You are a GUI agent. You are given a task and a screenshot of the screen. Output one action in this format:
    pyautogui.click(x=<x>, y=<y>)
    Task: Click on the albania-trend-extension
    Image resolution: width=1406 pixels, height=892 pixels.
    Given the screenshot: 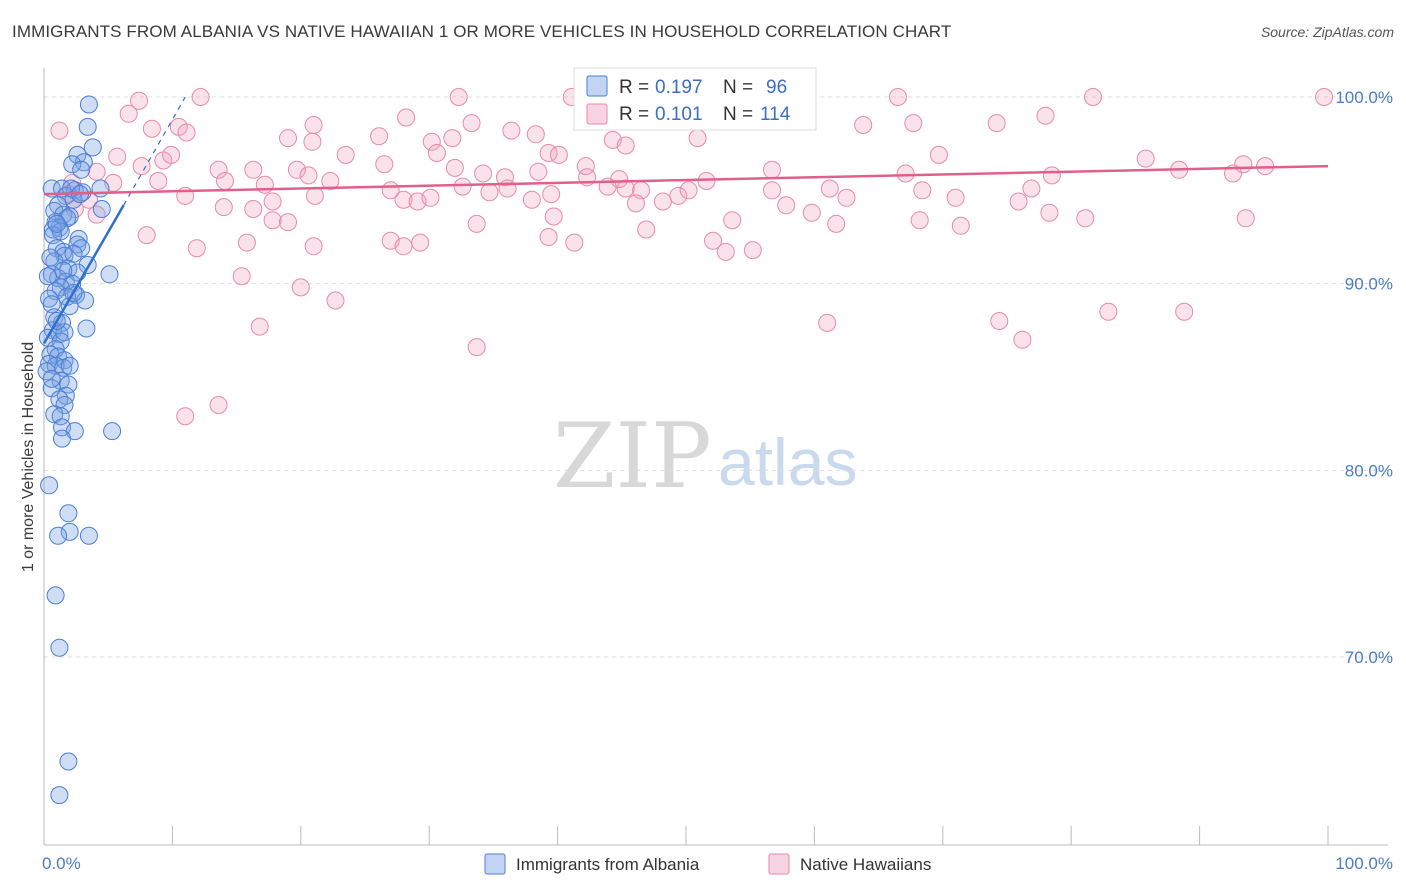 What is the action you would take?
    pyautogui.click(x=154, y=151)
    